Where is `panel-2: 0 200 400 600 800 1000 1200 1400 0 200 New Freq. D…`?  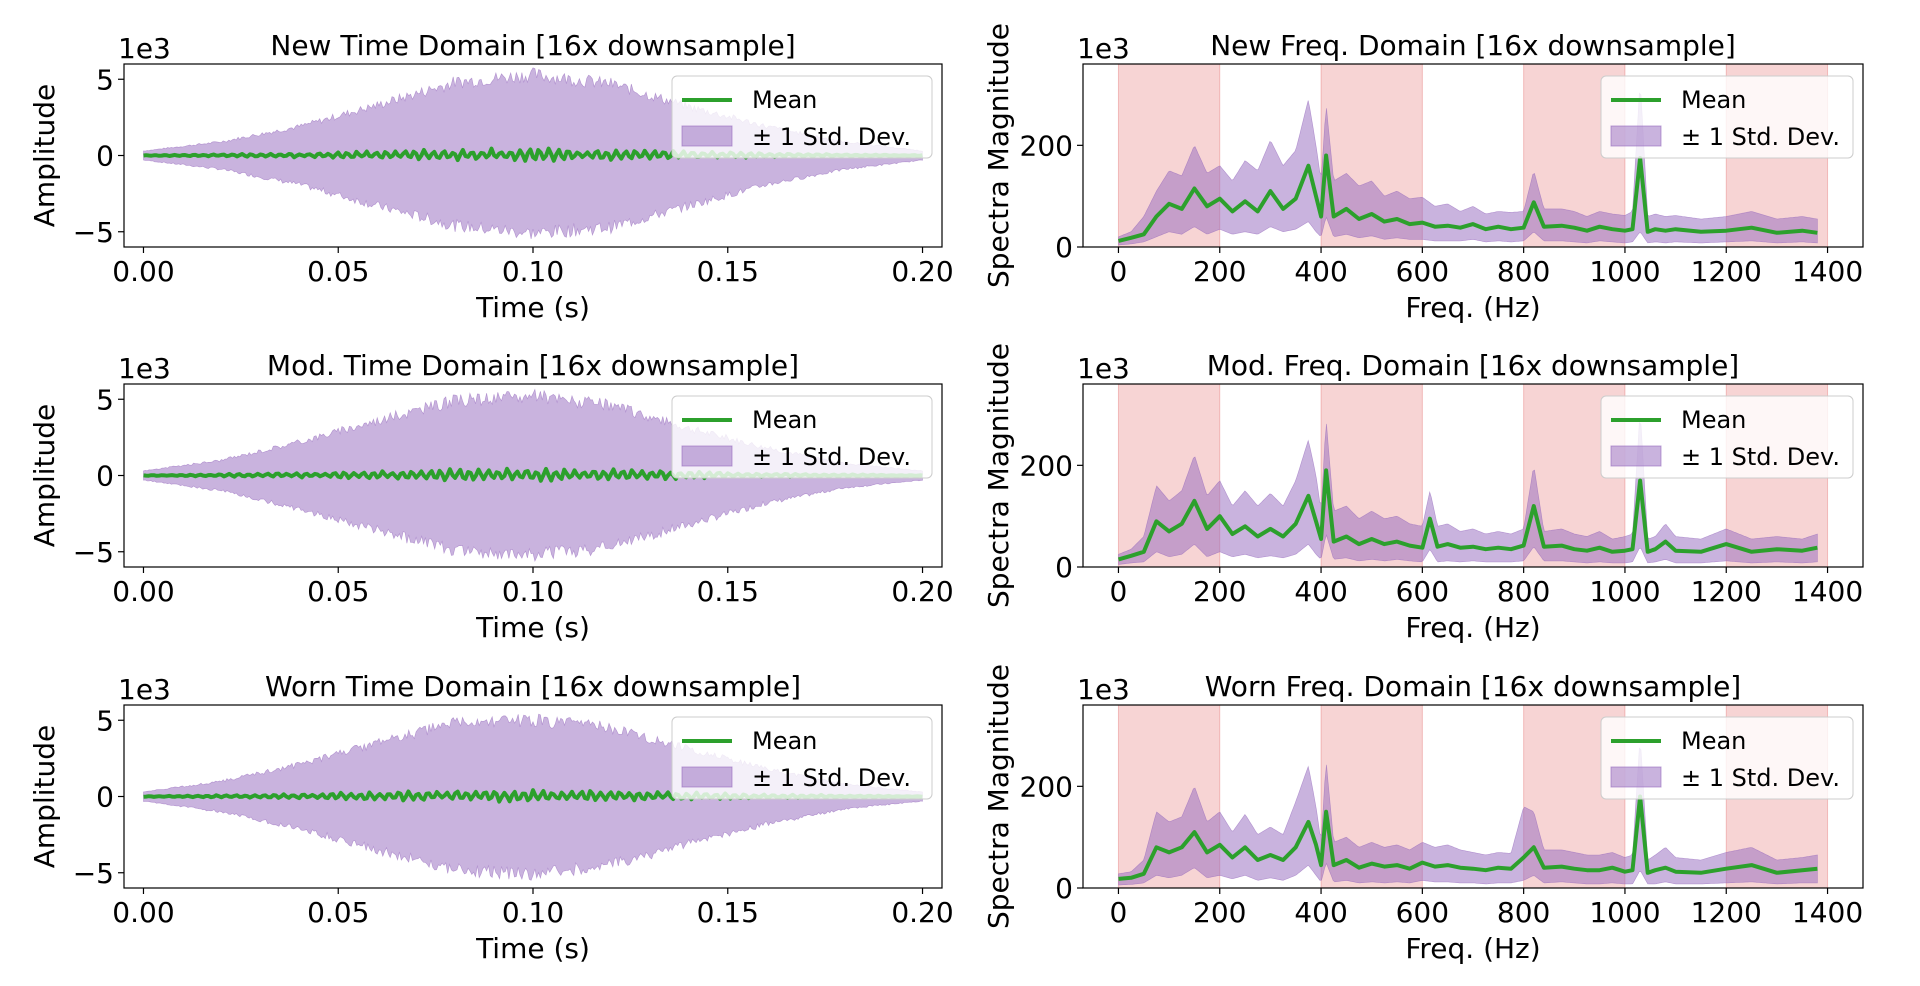
panel-2: 0 200 400 600 800 1000 1200 1400 0 200 New Freq. D… is located at coordinates (1423, 173).